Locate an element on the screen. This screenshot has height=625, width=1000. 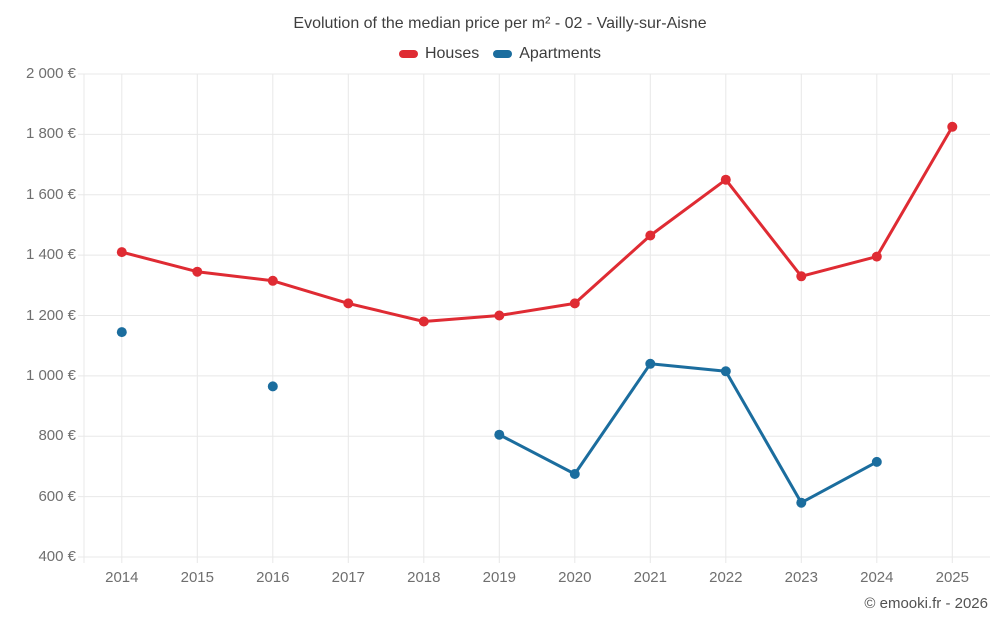
data-point-apartments-2021 is located at coordinates (650, 363).